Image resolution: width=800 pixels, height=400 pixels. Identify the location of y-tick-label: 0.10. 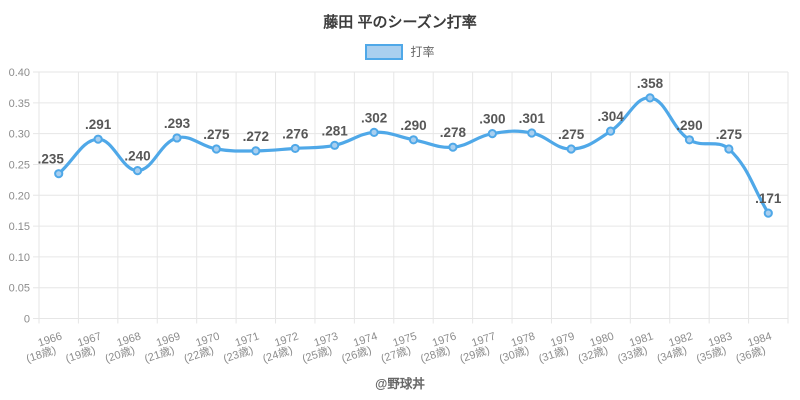
(19, 258).